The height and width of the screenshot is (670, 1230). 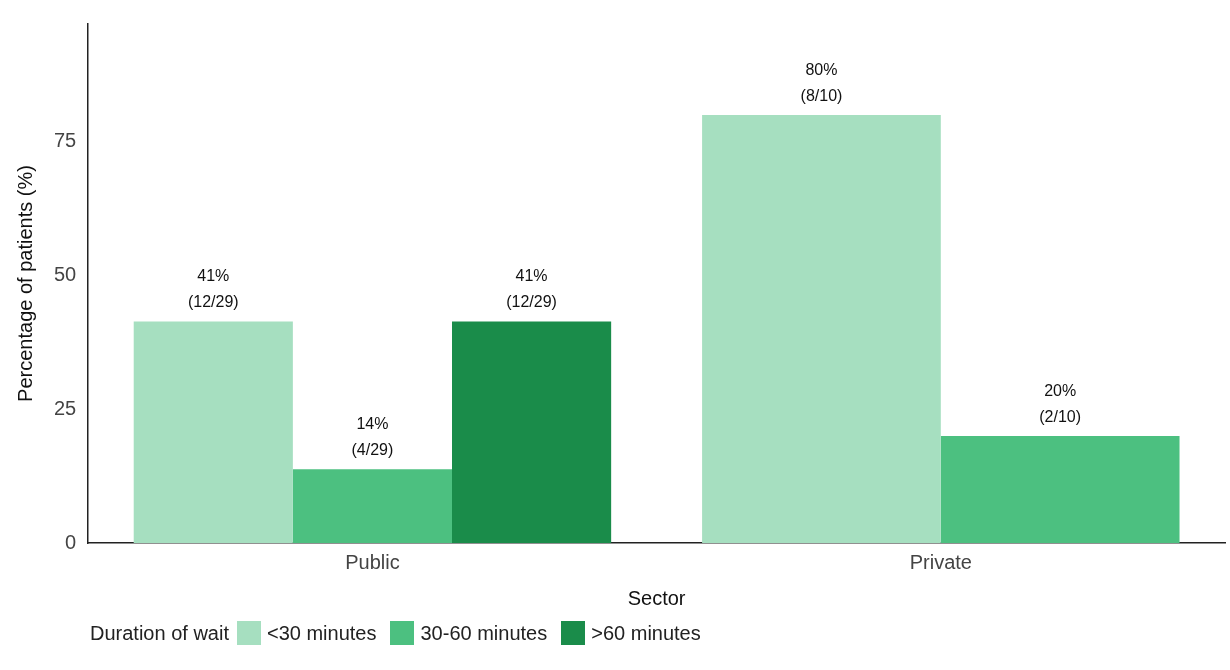 I want to click on x-axis-title: Sector, so click(x=656, y=597).